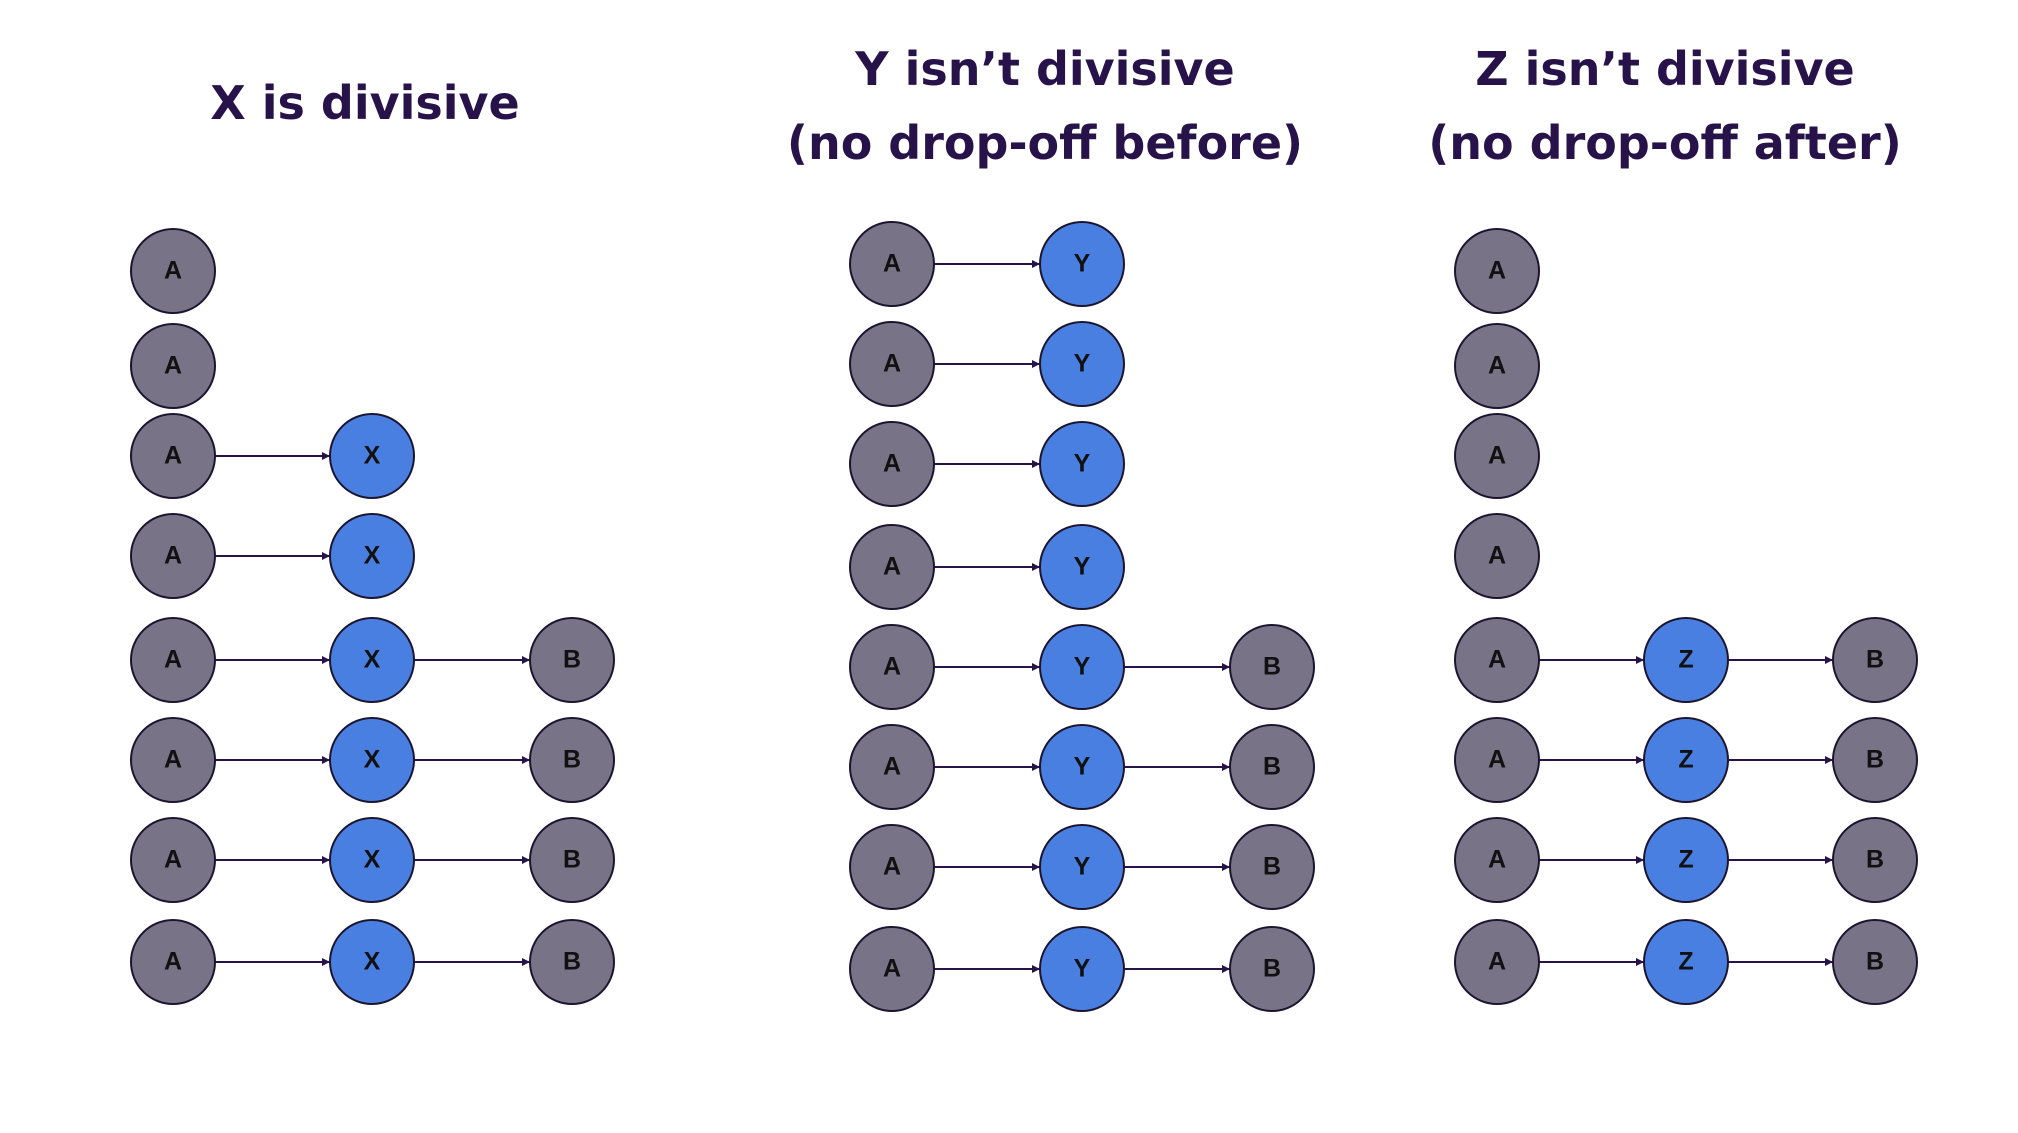  I want to click on panel-2-title-line-1: Y isn’t divisive, so click(1045, 69).